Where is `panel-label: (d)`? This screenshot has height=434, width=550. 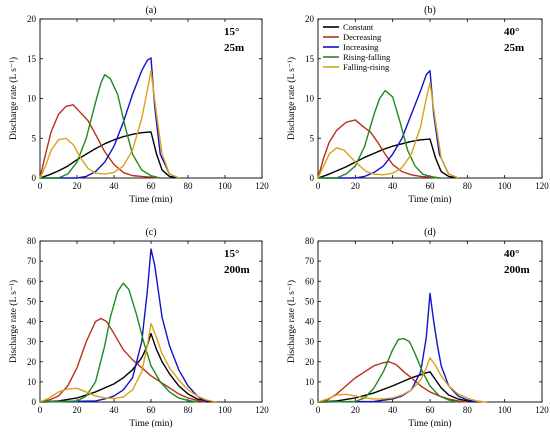 panel-label: (d) is located at coordinates (430, 232).